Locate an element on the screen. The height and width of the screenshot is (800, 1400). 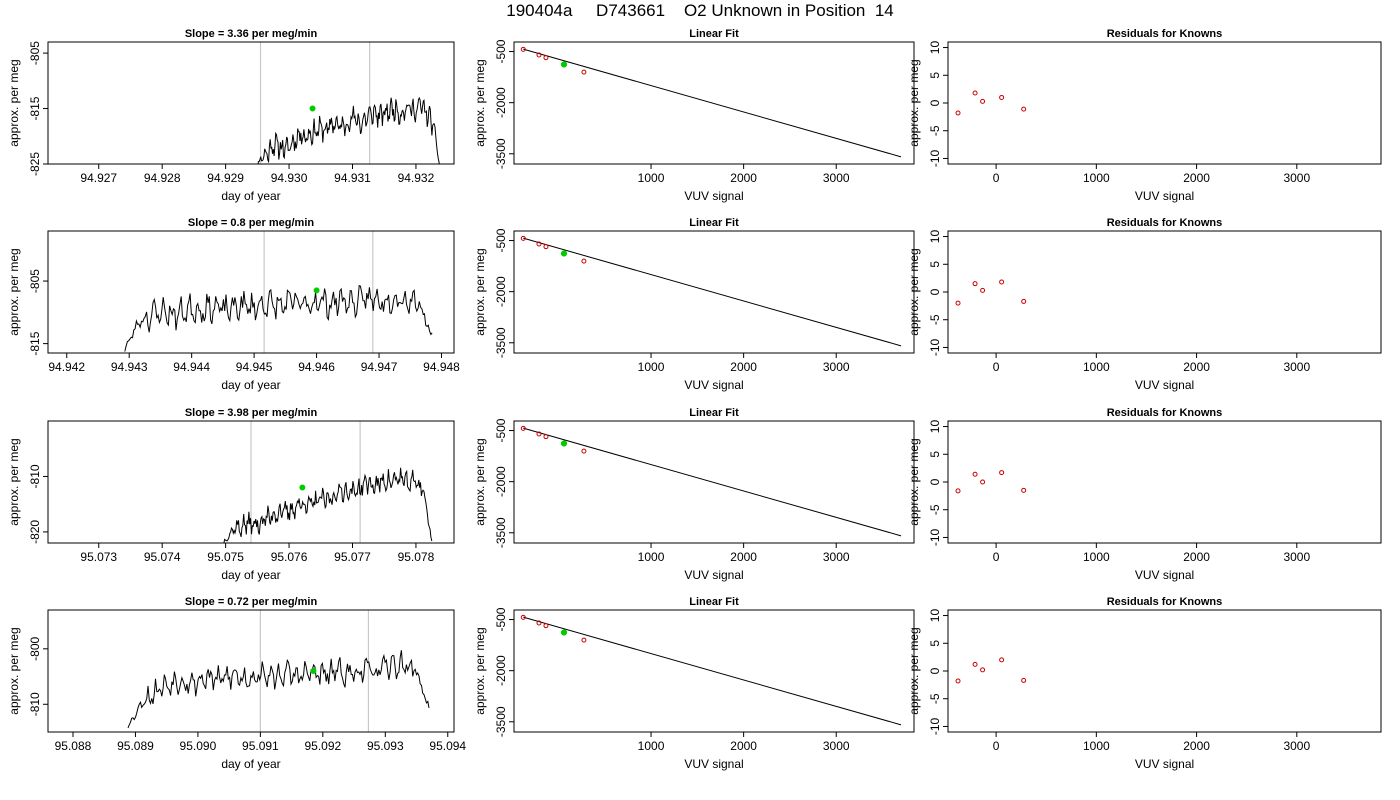
y-tick-label: -500 is located at coordinates (501, 240).